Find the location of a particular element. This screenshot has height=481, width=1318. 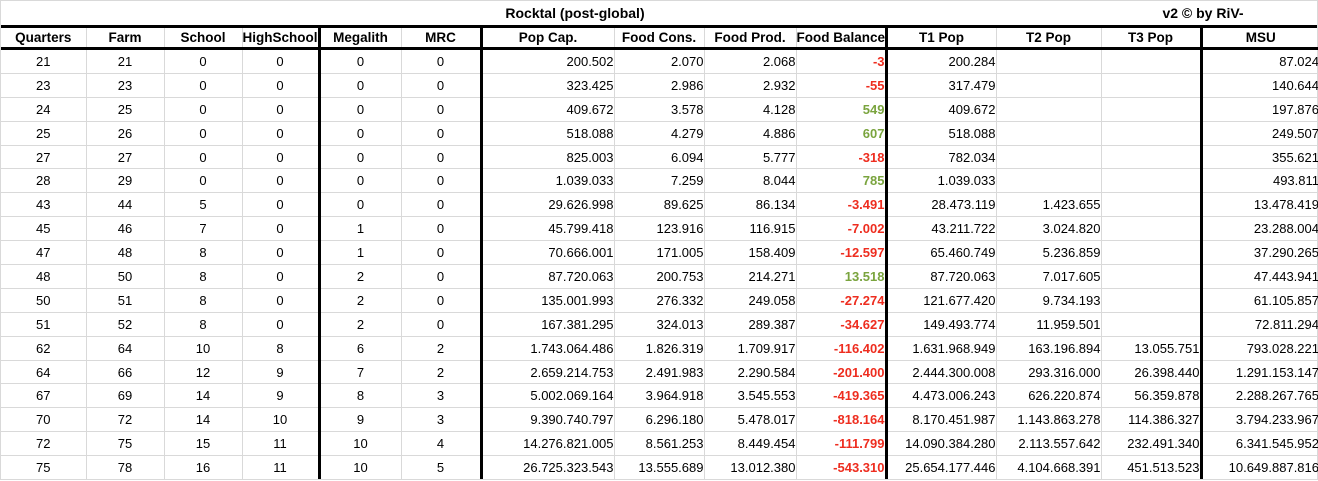

cell-farm: 51 is located at coordinates (124, 300).